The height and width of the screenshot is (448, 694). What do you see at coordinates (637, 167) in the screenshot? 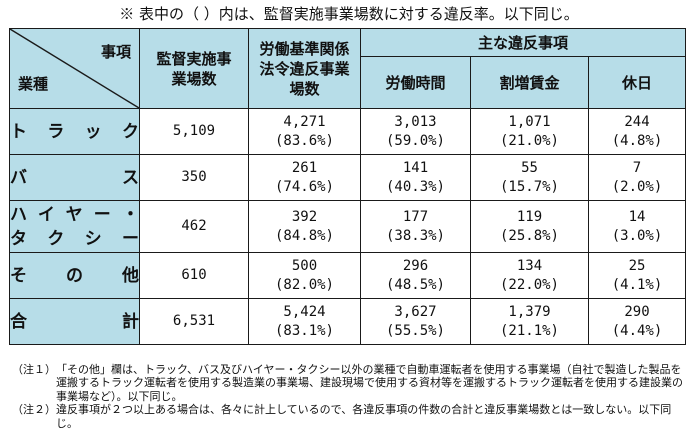
I see `cell-holiday-count: 7` at bounding box center [637, 167].